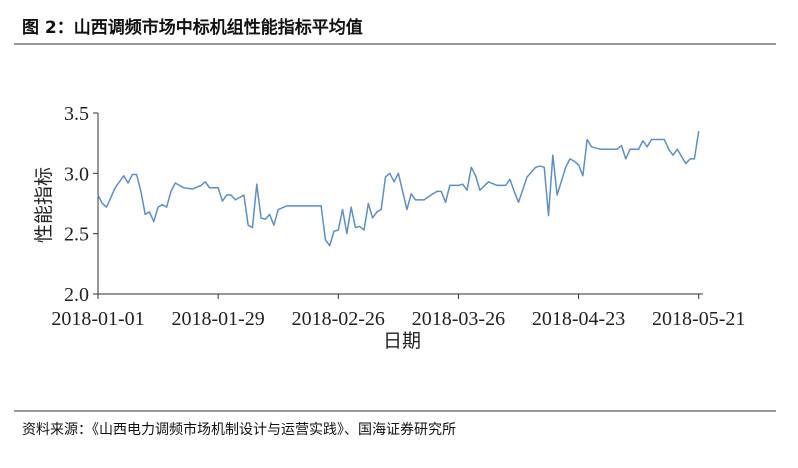 The image size is (798, 468). Describe the element at coordinates (338, 319) in the screenshot. I see `x-tick-label: 2018-02-26` at that location.